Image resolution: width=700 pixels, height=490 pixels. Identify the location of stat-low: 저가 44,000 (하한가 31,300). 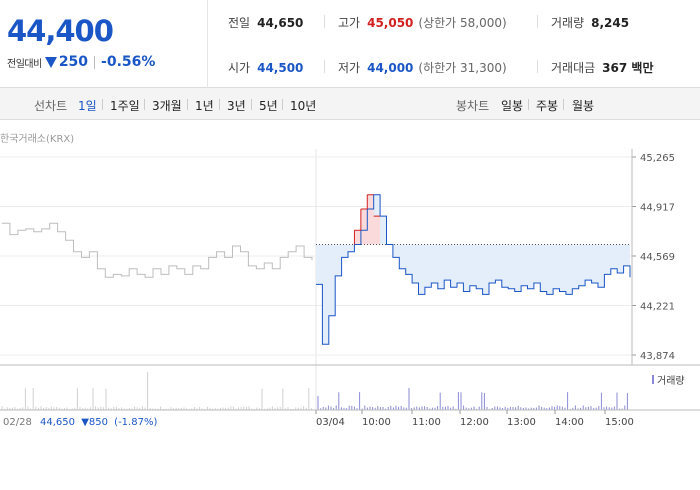
(422, 67).